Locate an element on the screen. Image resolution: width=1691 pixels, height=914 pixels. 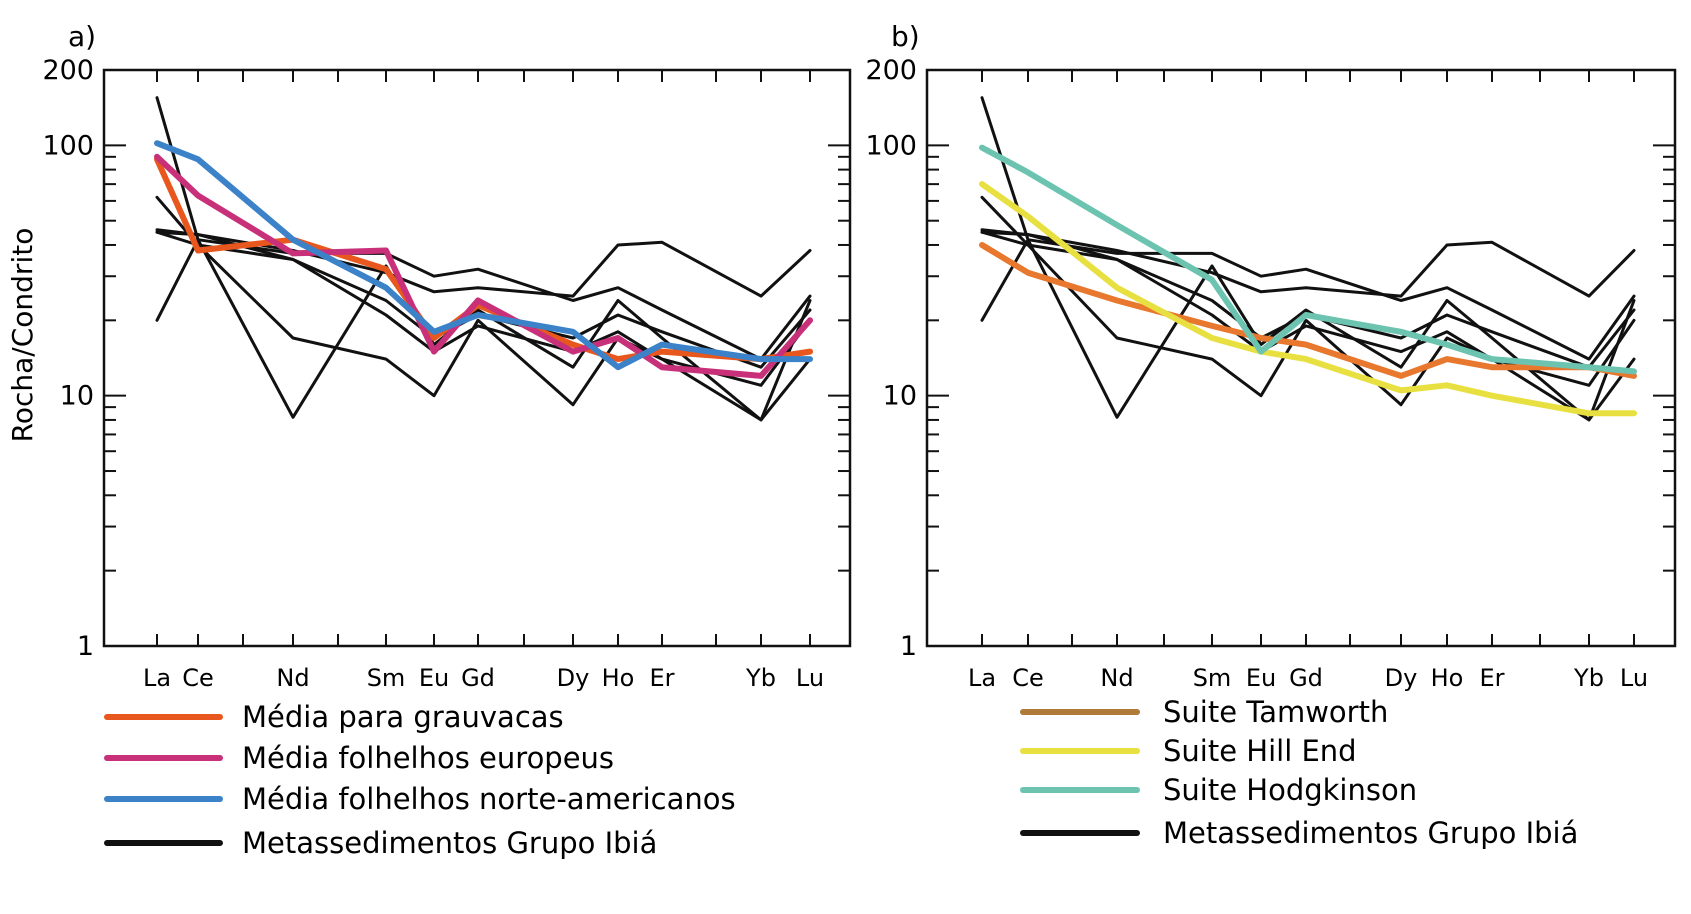
series-media-folhelhos-europeus is located at coordinates (483, 266).